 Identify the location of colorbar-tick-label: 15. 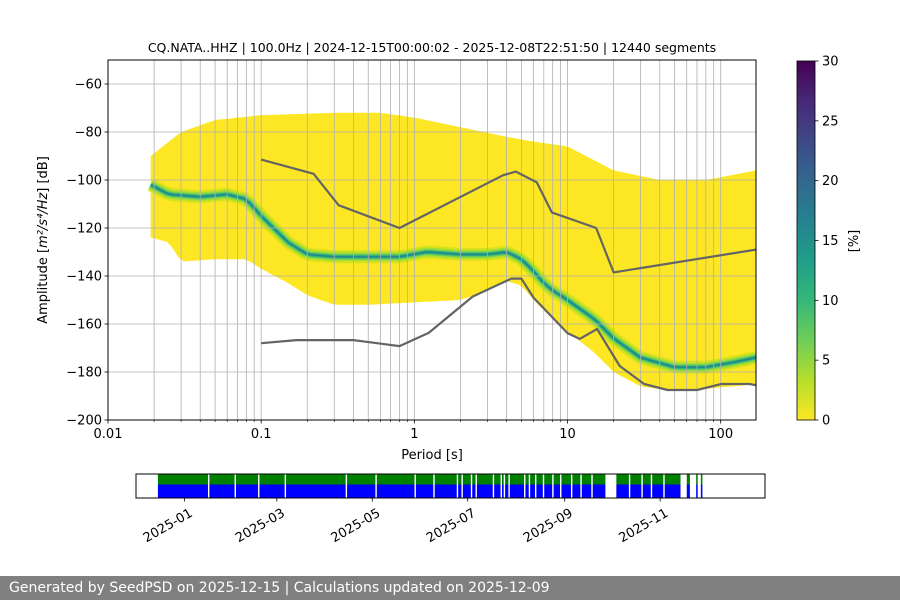
(830, 241).